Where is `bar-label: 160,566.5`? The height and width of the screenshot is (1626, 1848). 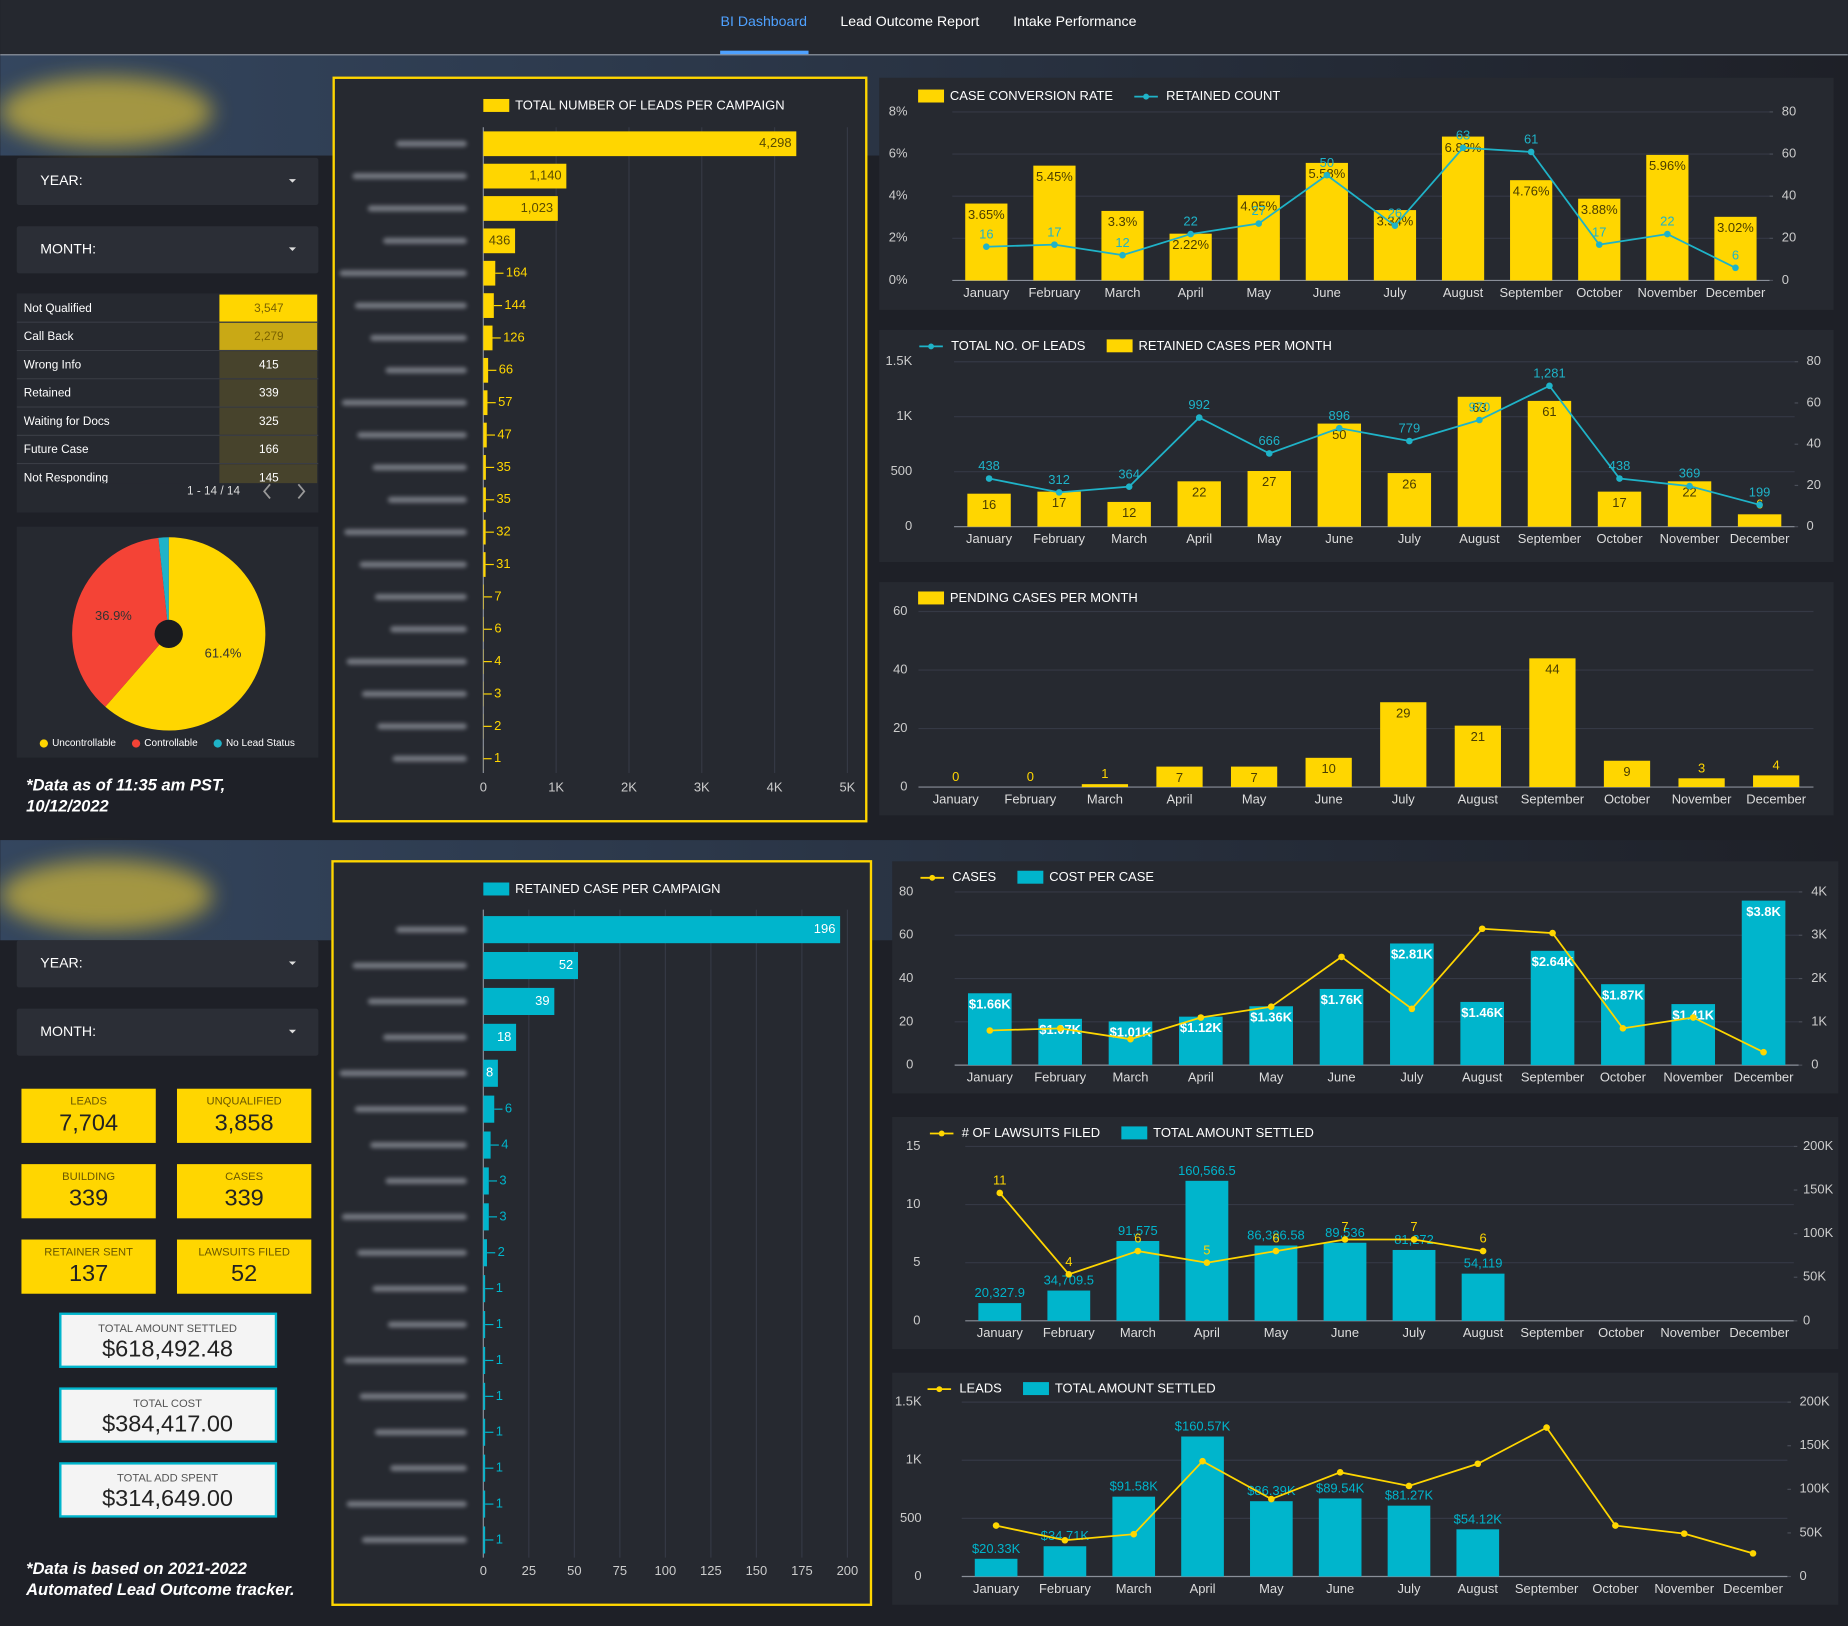
bar-label: 160,566.5 is located at coordinates (1207, 1170).